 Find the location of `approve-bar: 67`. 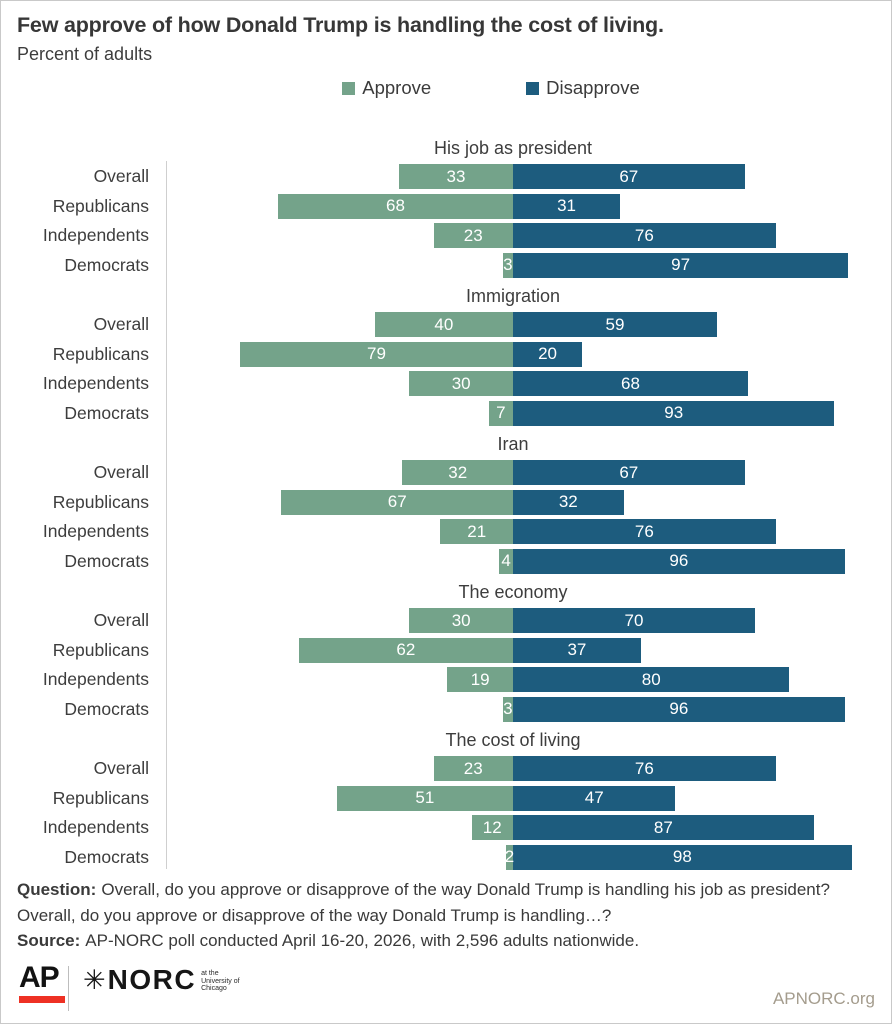

approve-bar: 67 is located at coordinates (397, 502).